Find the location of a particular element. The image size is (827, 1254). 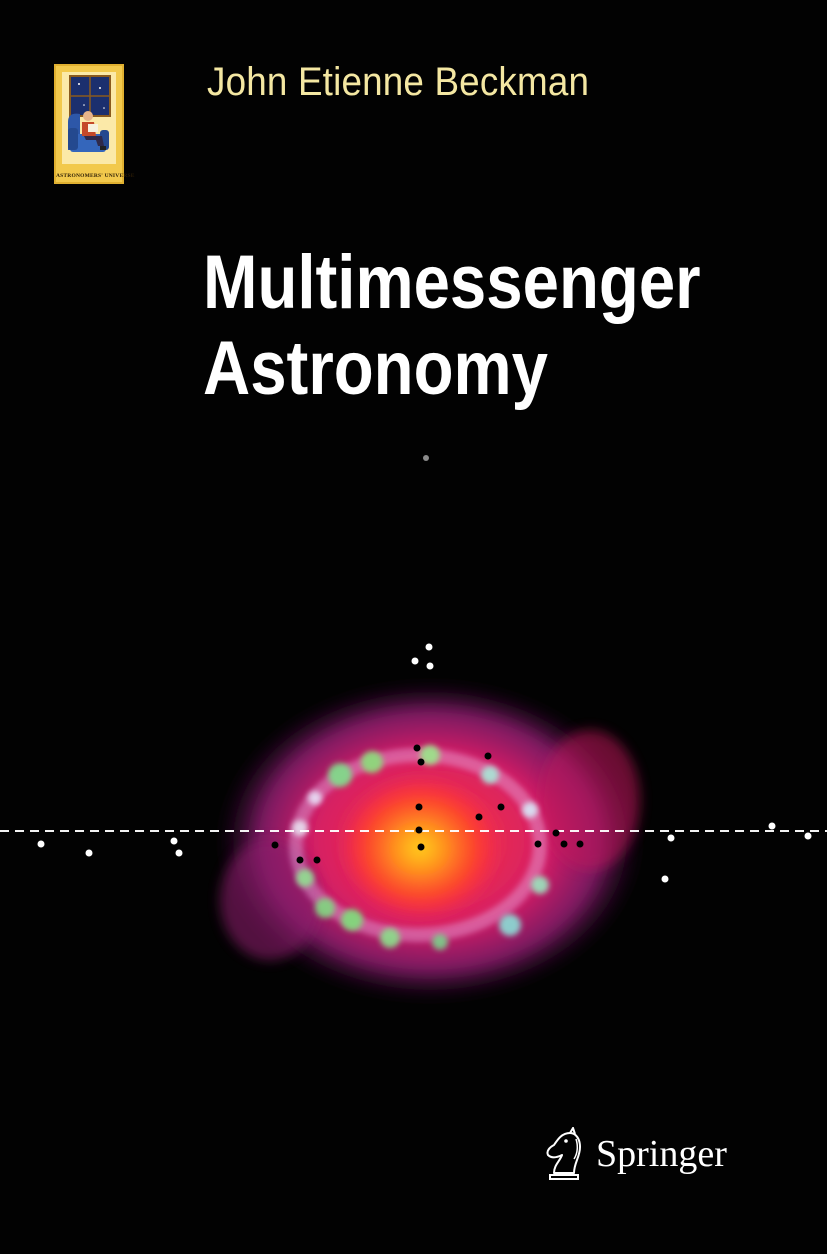

book-title: Multimessenger Astronomy is located at coordinates (452, 326).